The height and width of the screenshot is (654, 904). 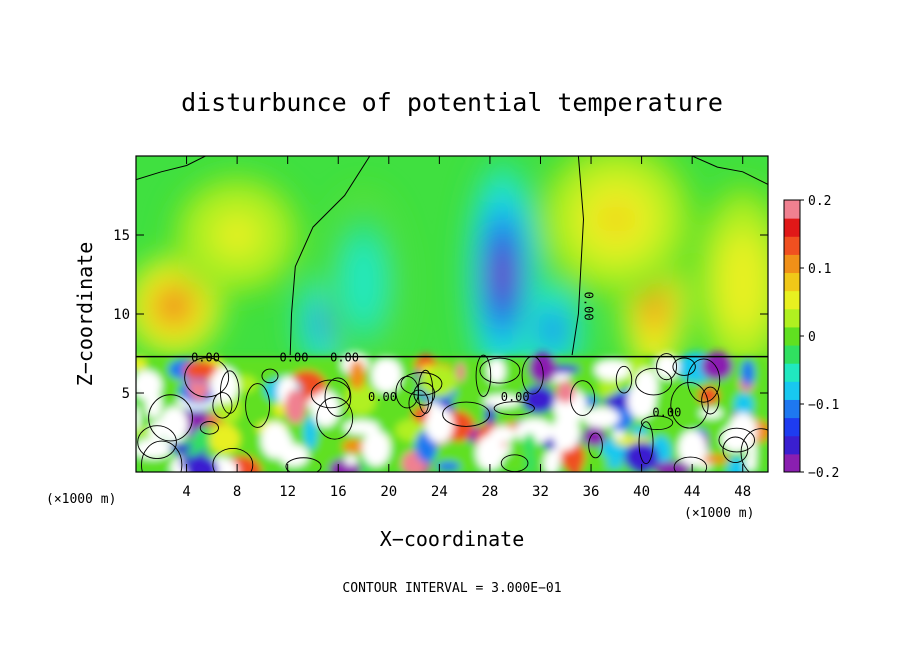 I want to click on y-axis-title: Z−coordinate, so click(x=85, y=314).